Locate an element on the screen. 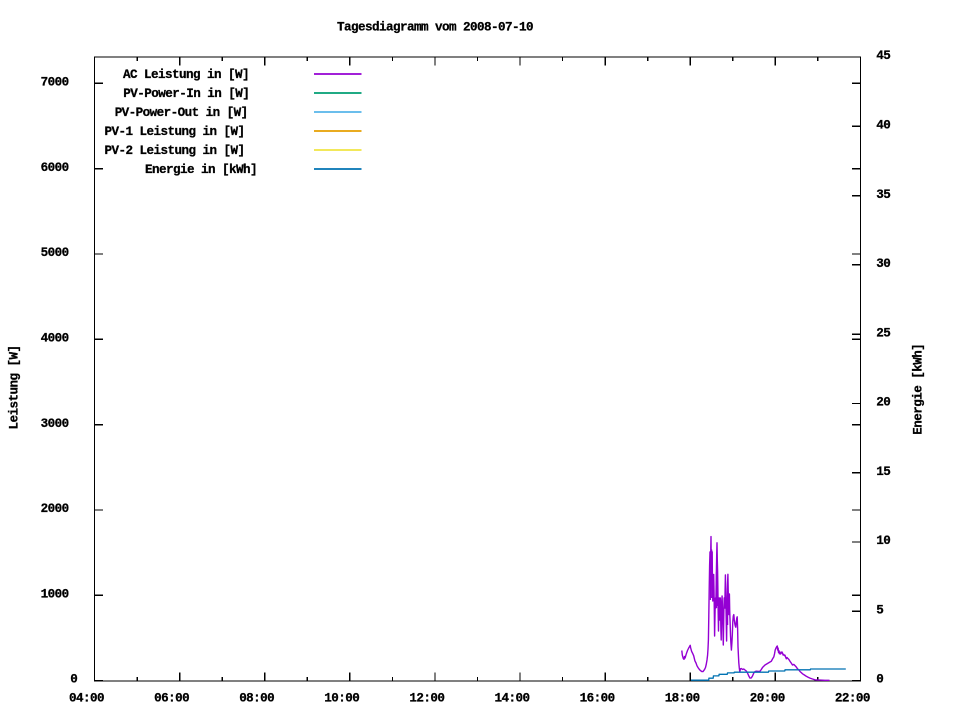 Image resolution: width=960 pixels, height=720 pixels. svg-text: 40 is located at coordinates (883, 126).